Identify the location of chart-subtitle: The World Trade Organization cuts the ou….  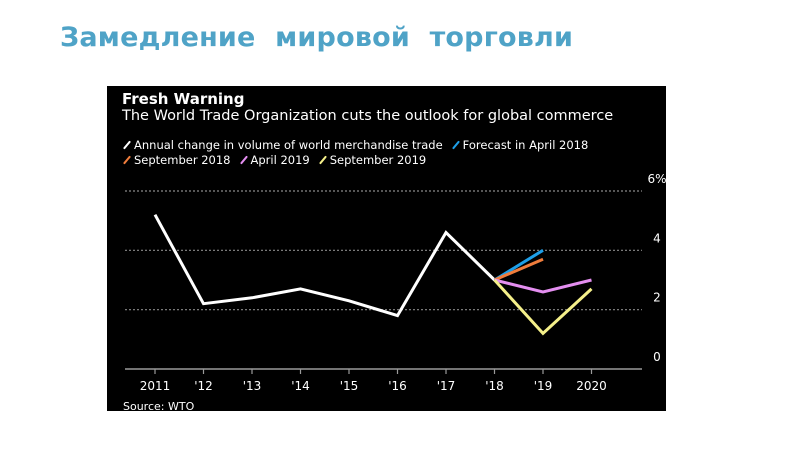
(368, 116).